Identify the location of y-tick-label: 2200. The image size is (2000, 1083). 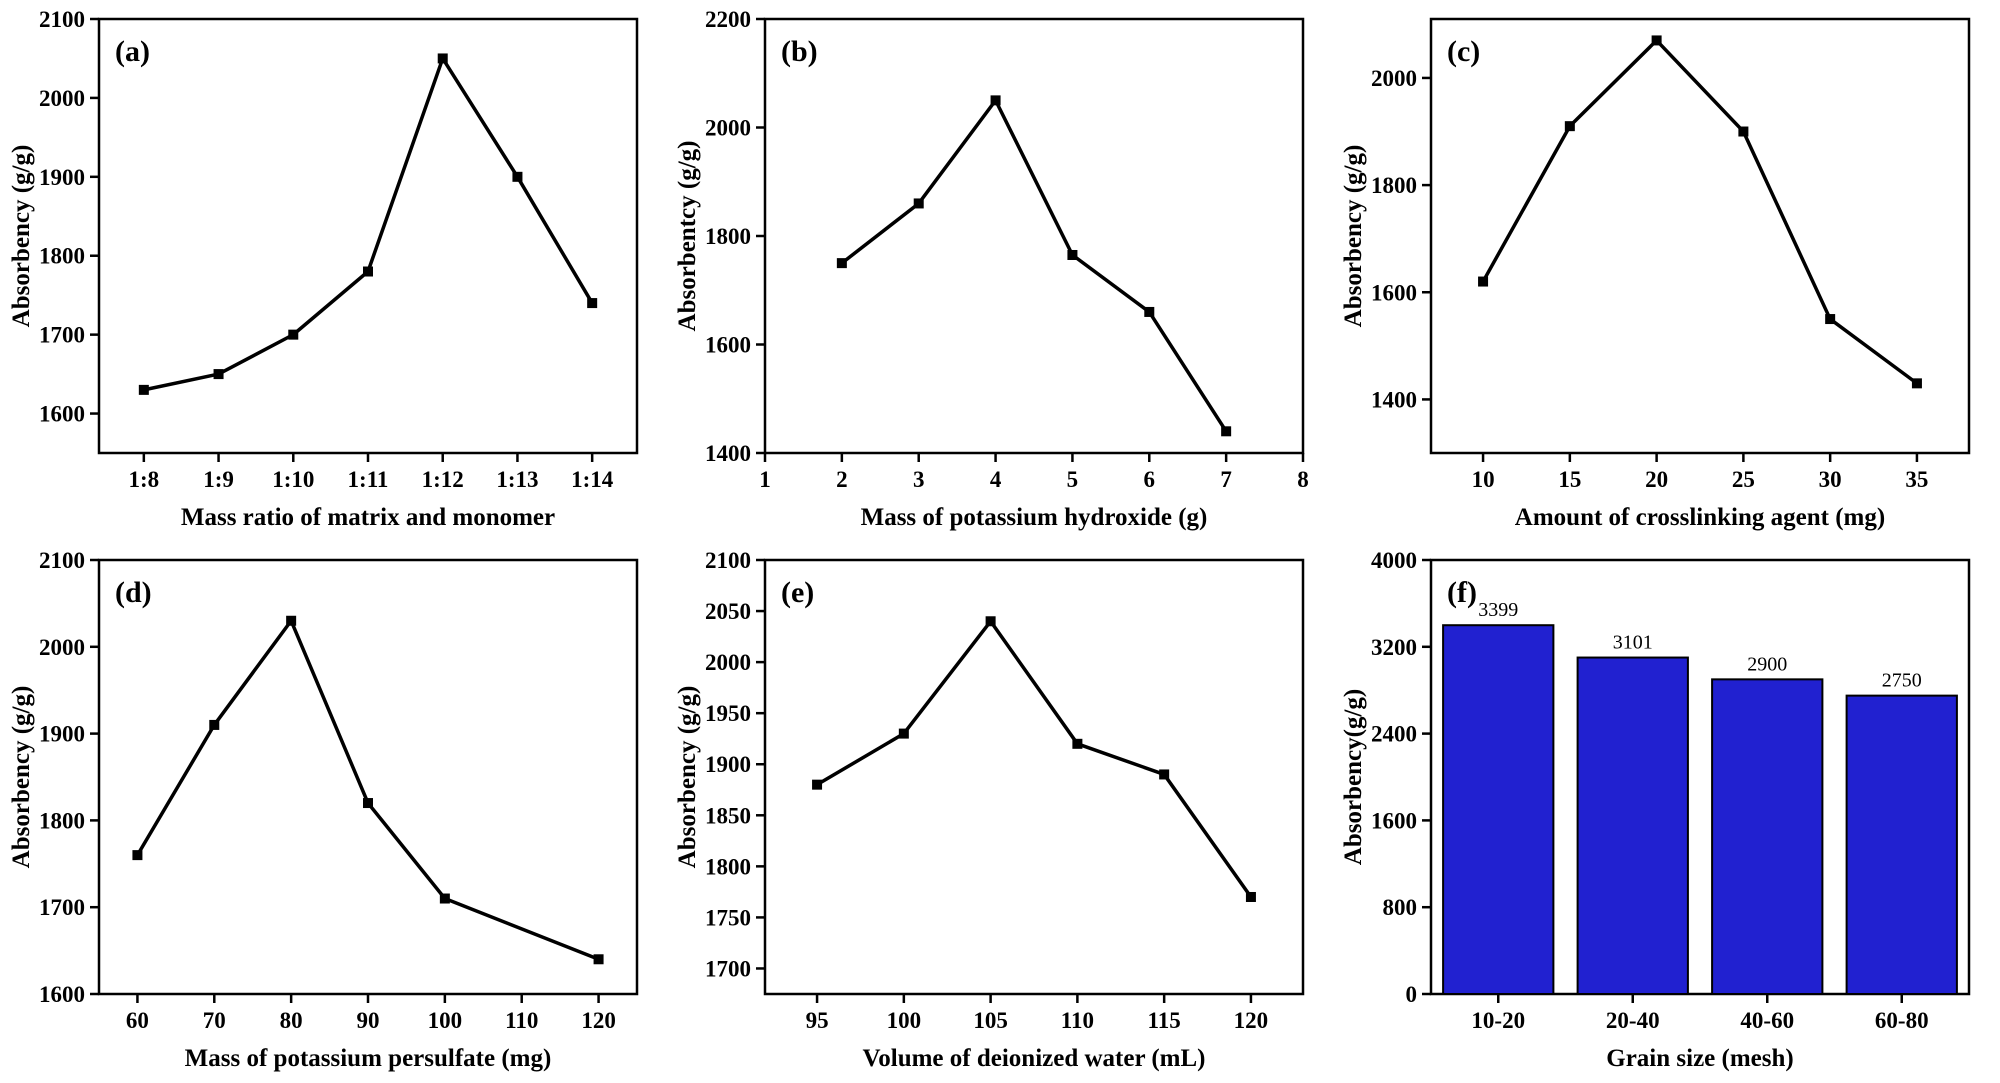
(728, 19).